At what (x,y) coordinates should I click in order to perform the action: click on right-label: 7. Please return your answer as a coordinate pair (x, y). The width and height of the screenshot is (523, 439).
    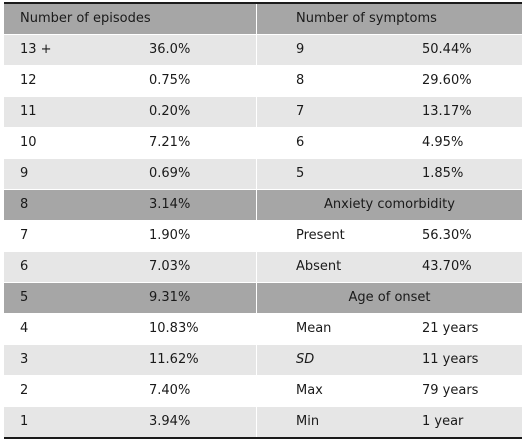
    Looking at the image, I should click on (300, 111).